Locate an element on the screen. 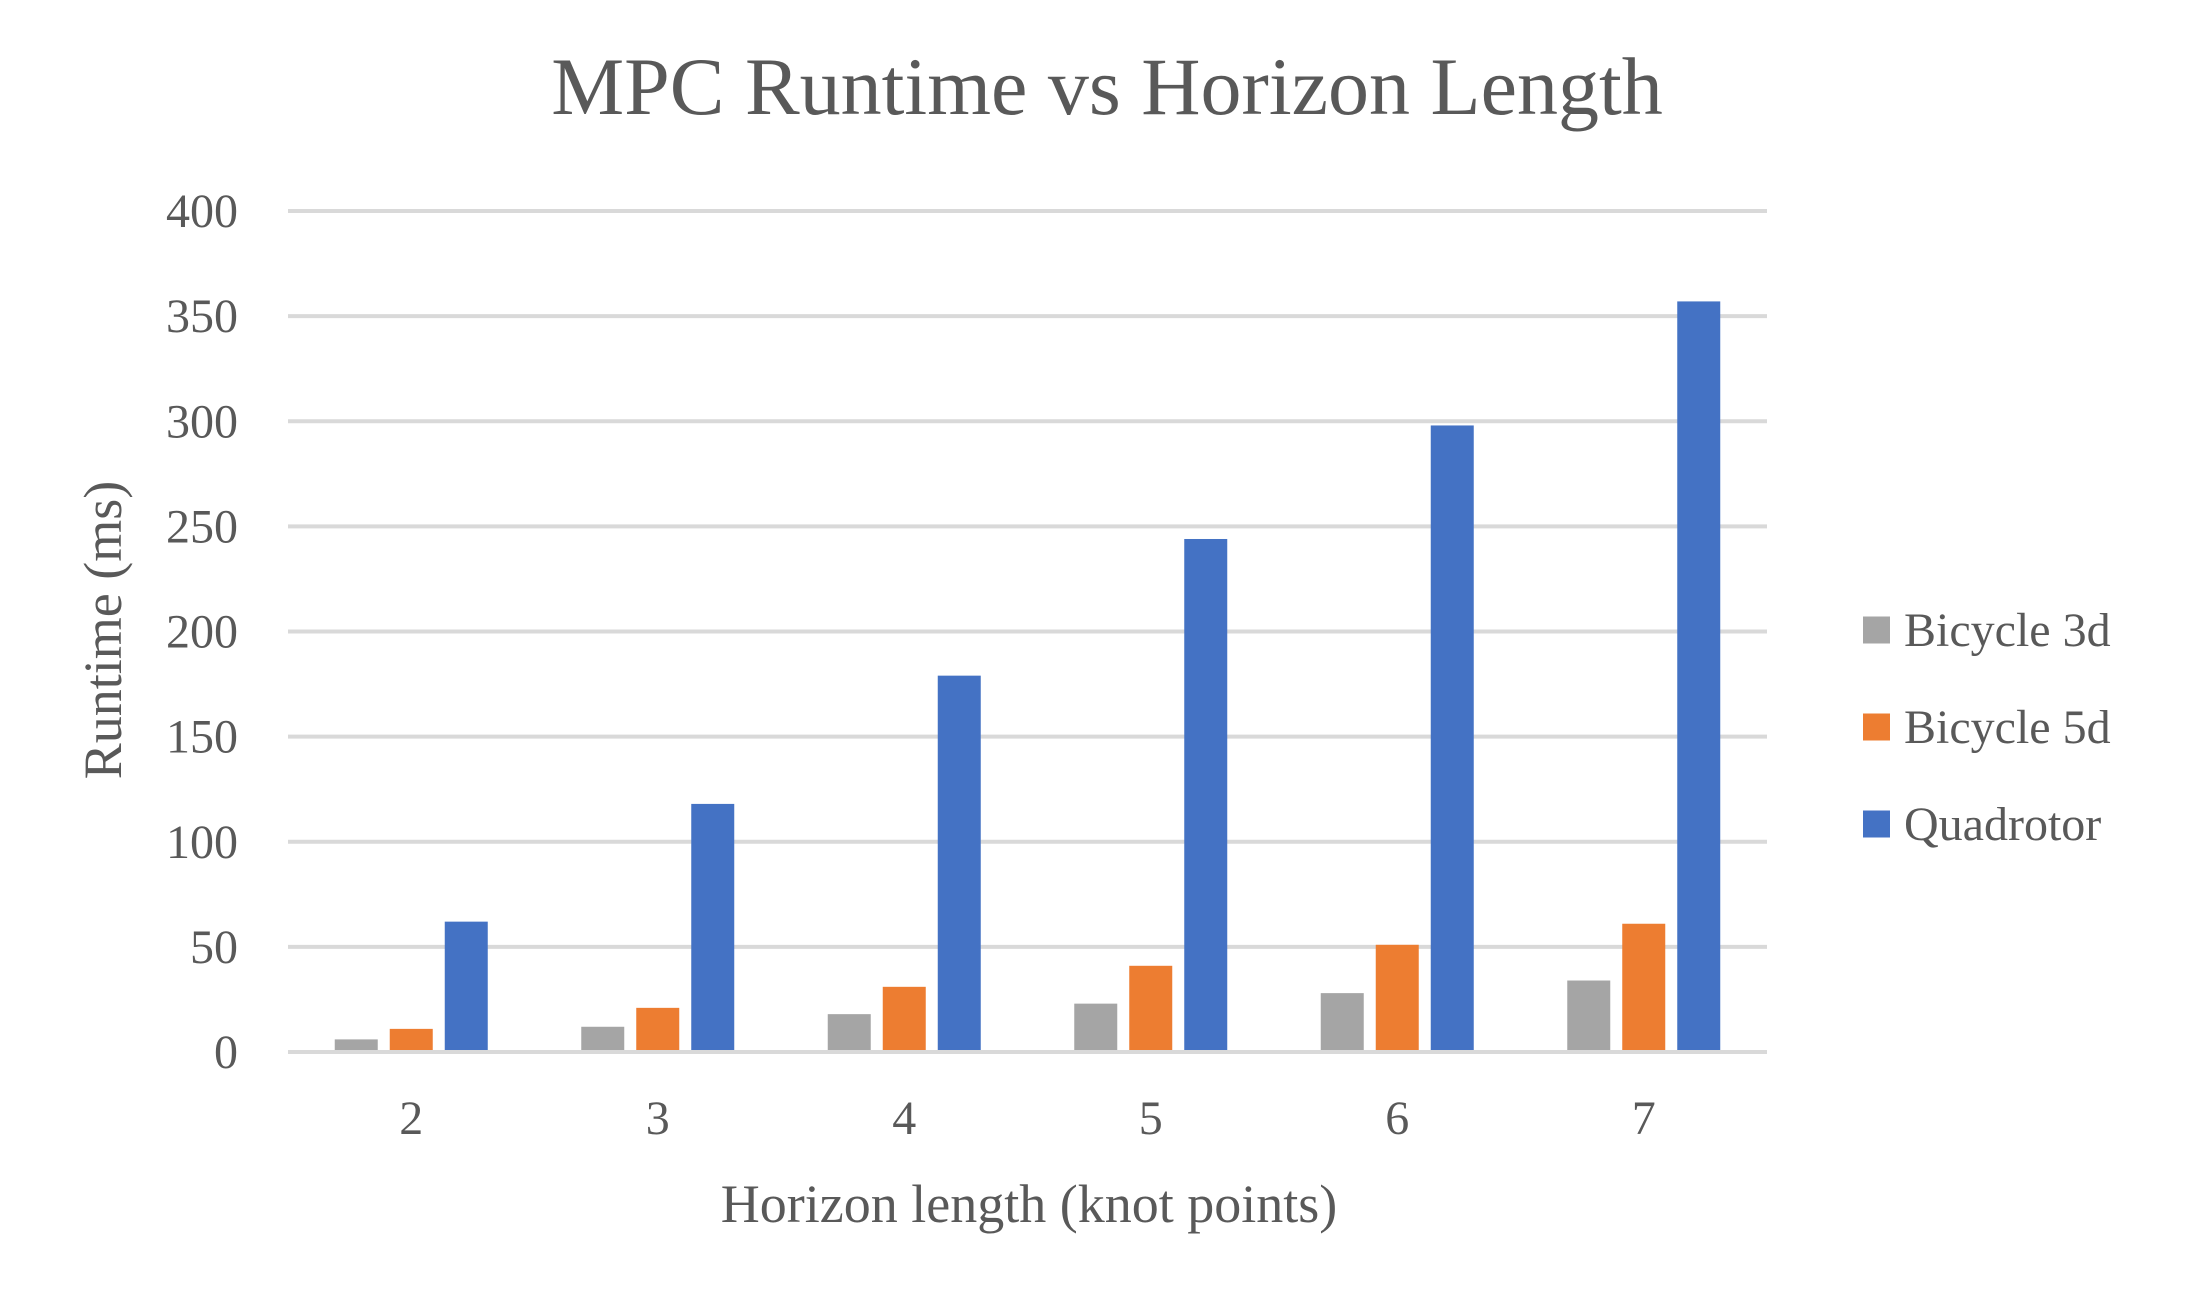 The width and height of the screenshot is (2192, 1307). y-tick-label: 200 is located at coordinates (202, 632).